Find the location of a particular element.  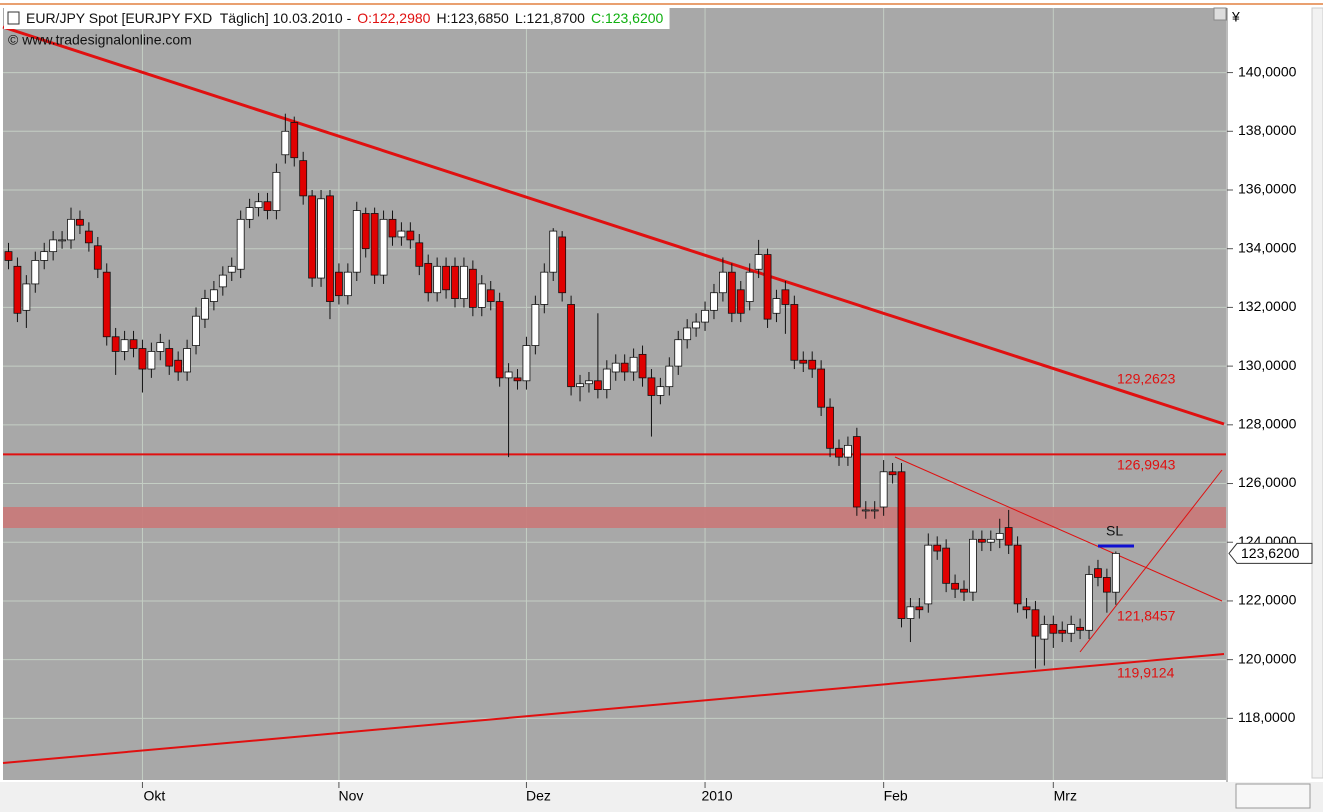

currency: ¥ is located at coordinates (1235, 17).